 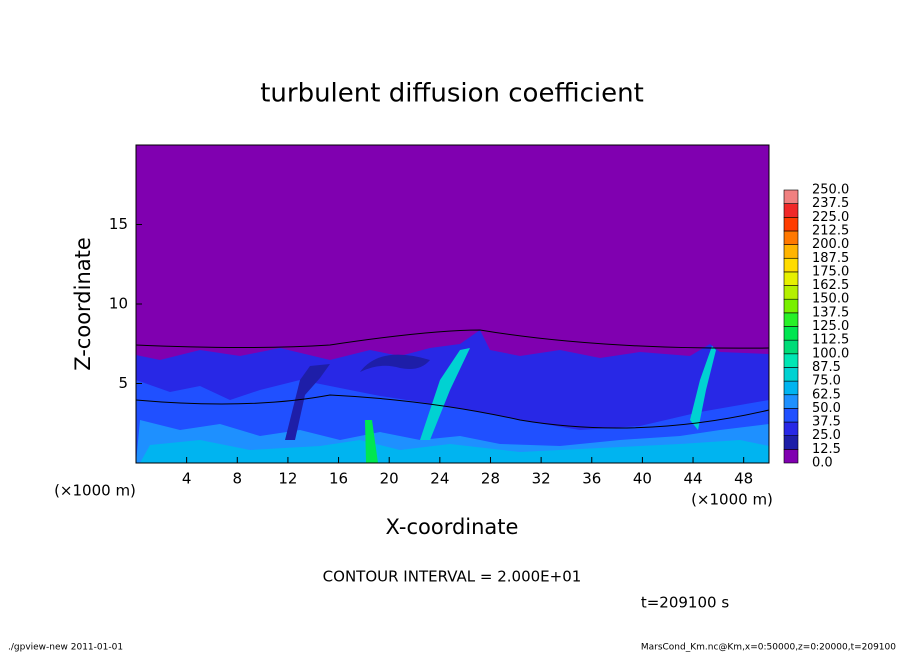 I want to click on chart-title: turbulent diffusion coefficient, so click(x=452, y=94).